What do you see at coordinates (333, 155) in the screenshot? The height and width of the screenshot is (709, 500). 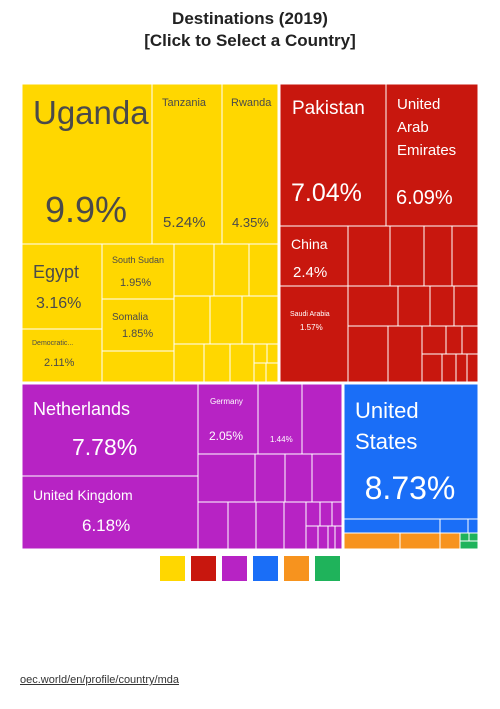 I see `tile-pakistan` at bounding box center [333, 155].